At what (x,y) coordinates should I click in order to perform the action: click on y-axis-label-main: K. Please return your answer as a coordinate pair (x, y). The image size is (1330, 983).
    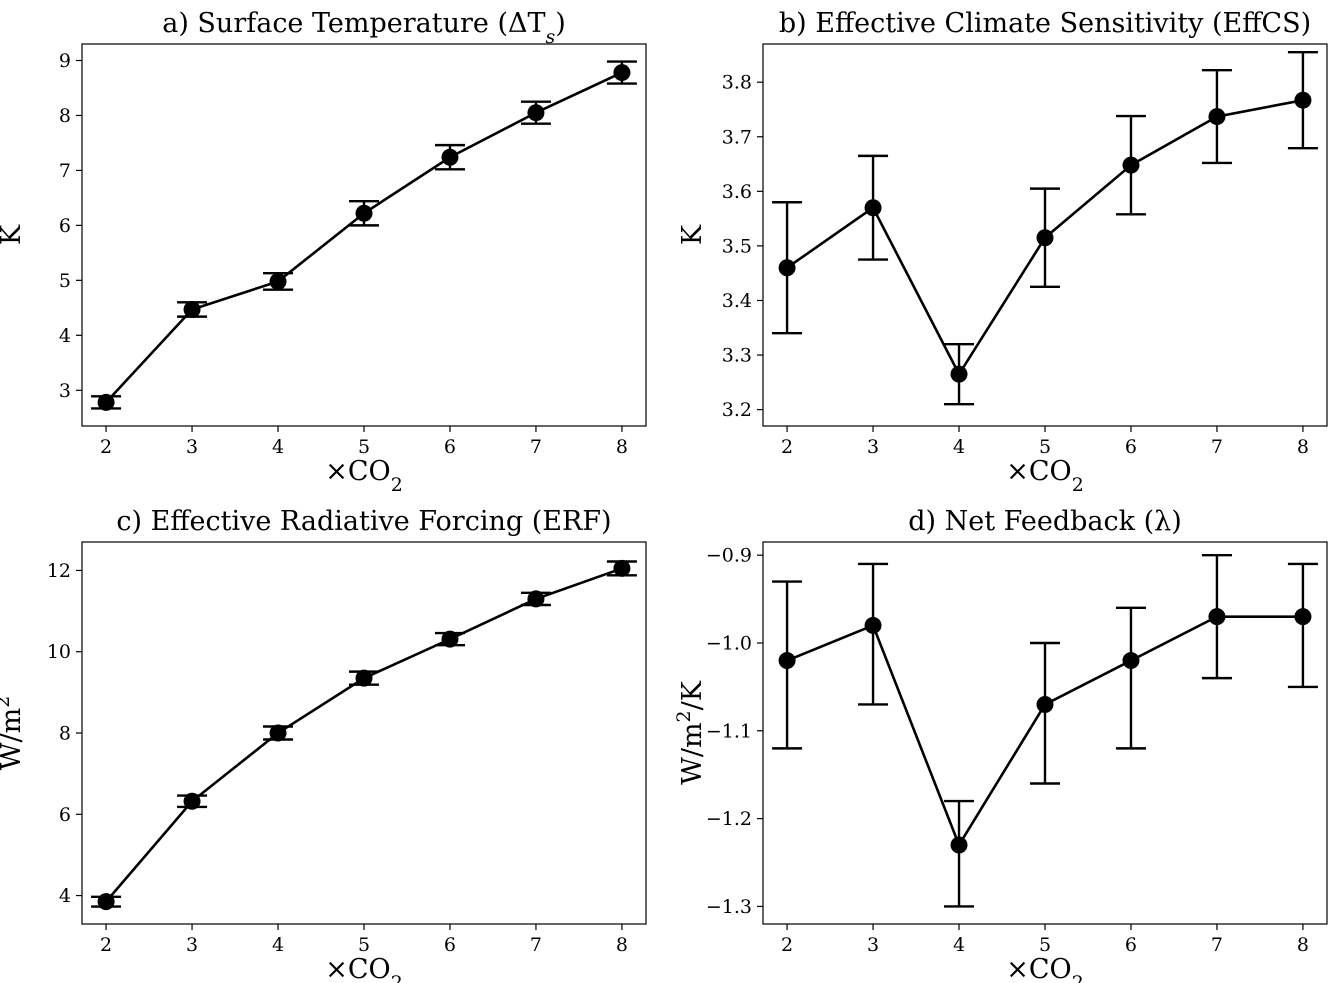
    Looking at the image, I should click on (692, 234).